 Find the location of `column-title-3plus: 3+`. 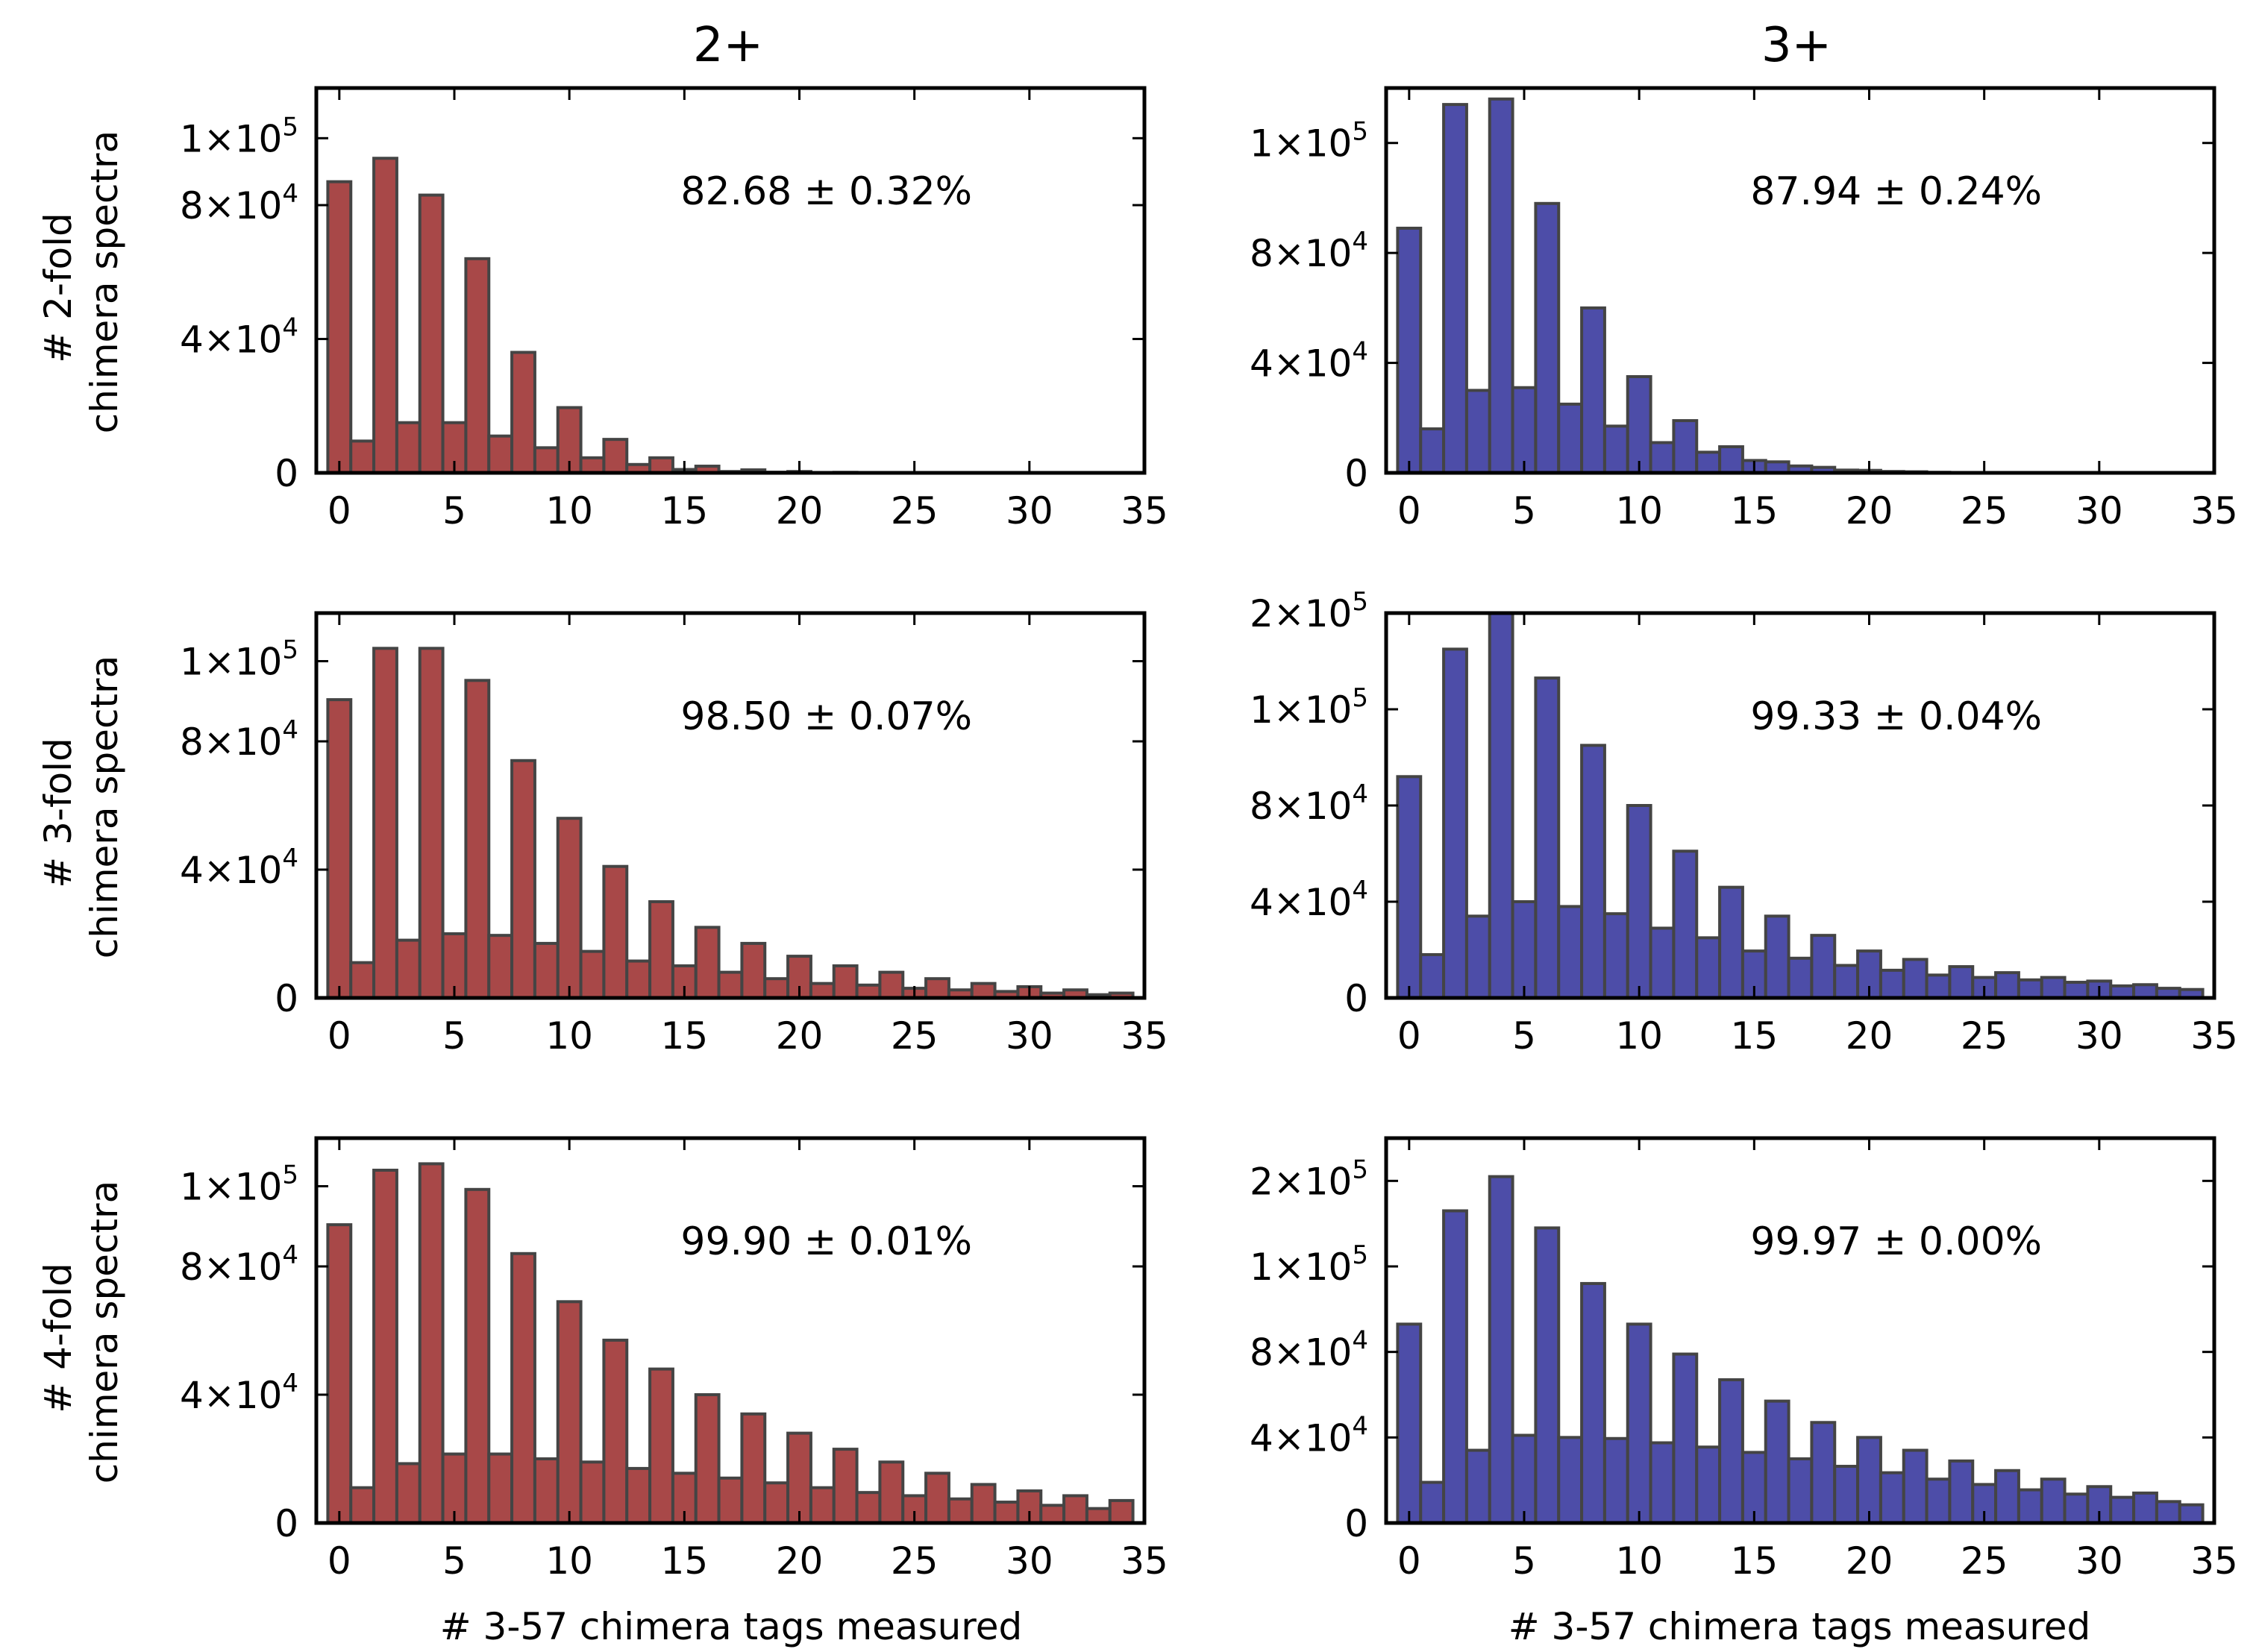

column-title-3plus: 3+ is located at coordinates (1796, 45).